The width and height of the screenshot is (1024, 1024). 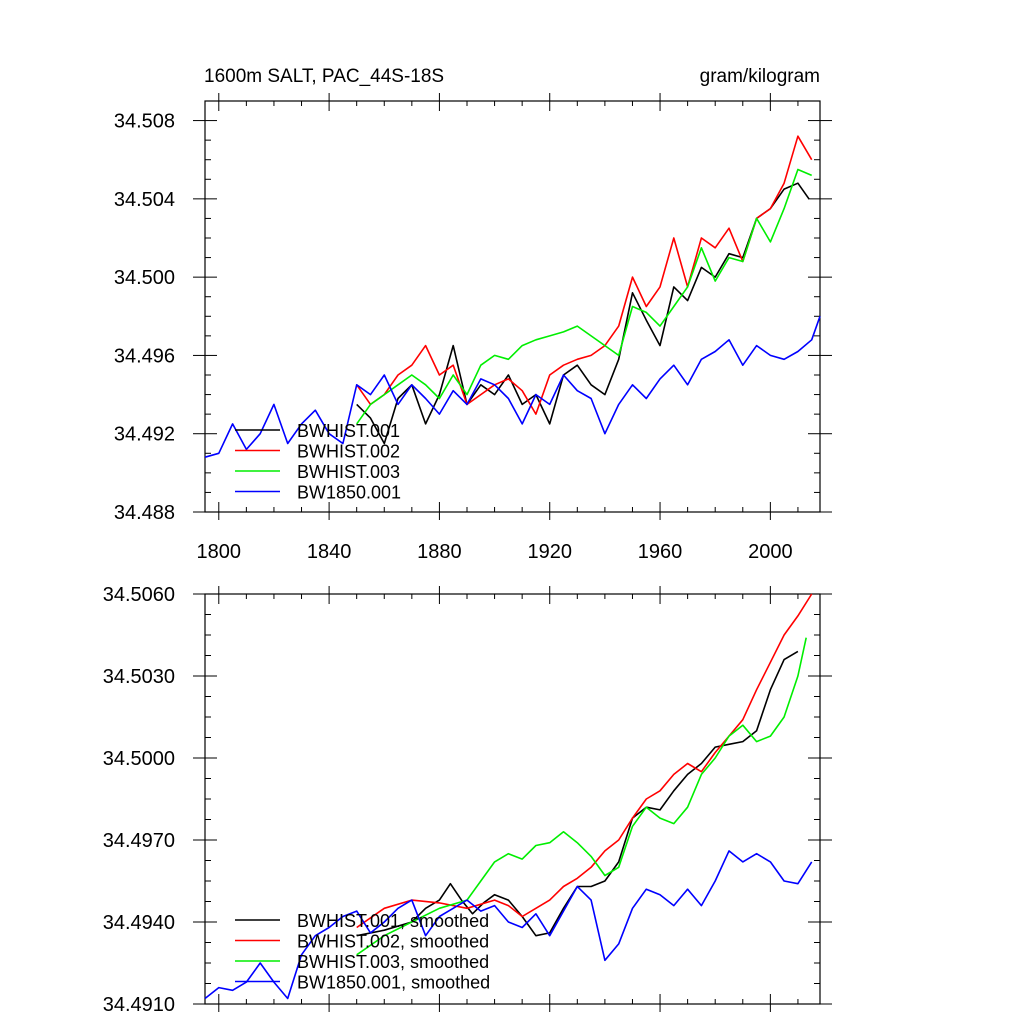 I want to click on legend-label: BW1850.001, so click(x=349, y=493).